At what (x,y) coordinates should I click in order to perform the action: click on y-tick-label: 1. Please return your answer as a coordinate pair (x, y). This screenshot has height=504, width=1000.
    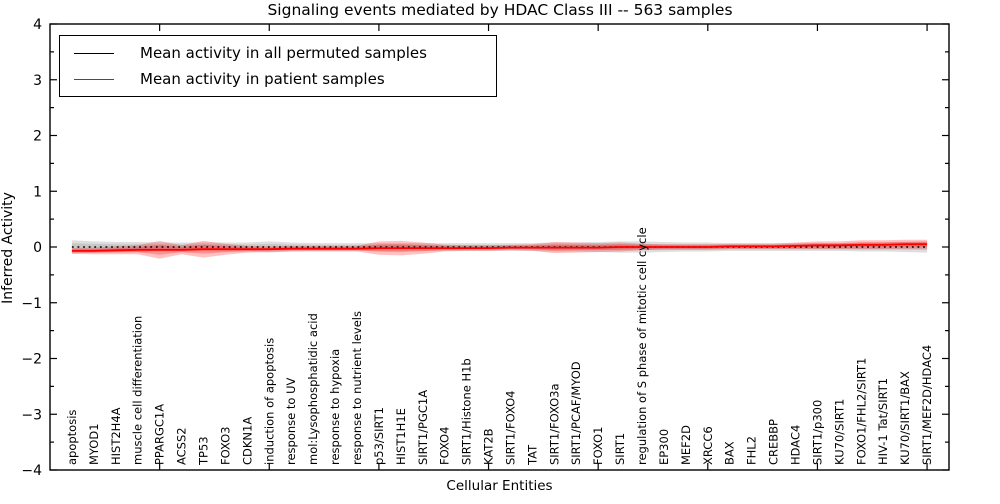
    Looking at the image, I should click on (37, 192).